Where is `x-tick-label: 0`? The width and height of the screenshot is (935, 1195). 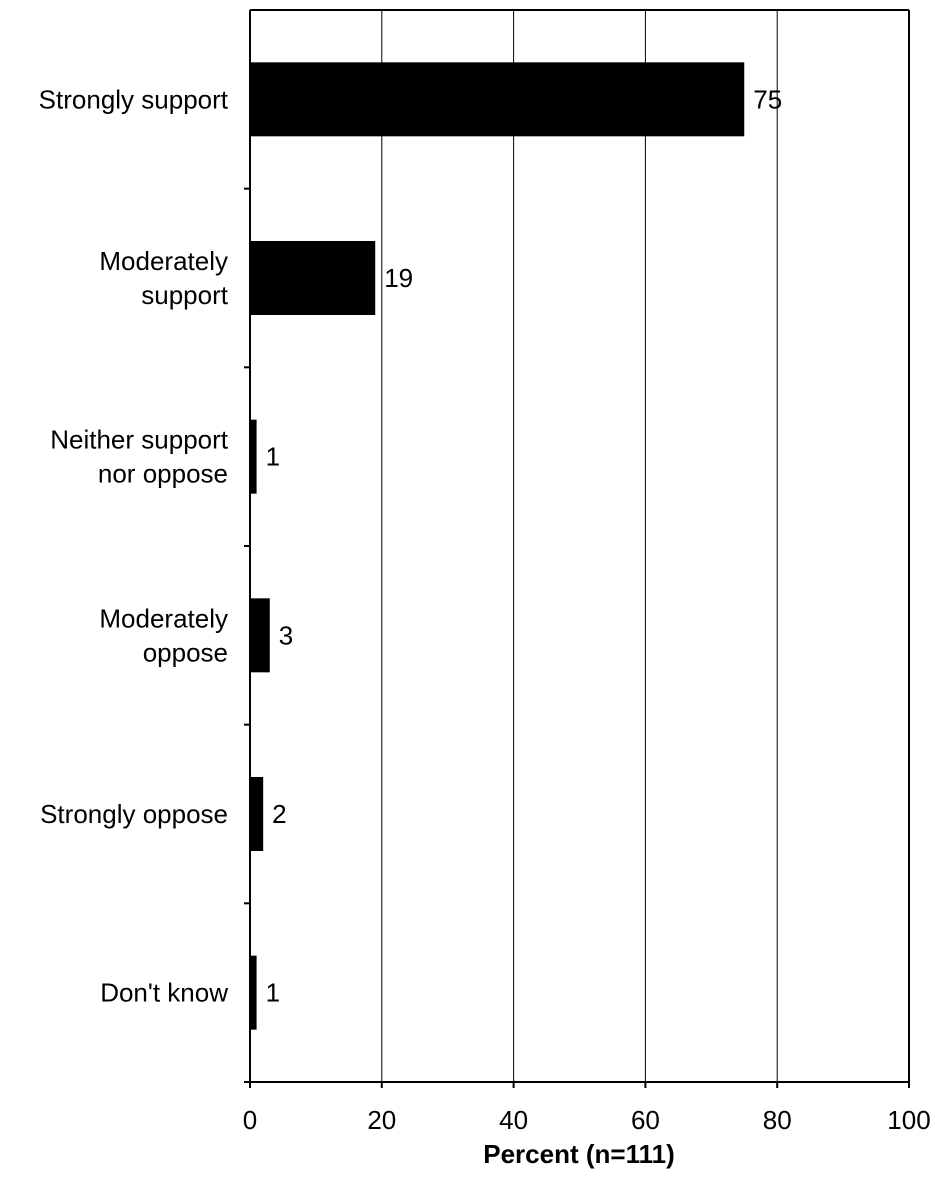 x-tick-label: 0 is located at coordinates (250, 1120).